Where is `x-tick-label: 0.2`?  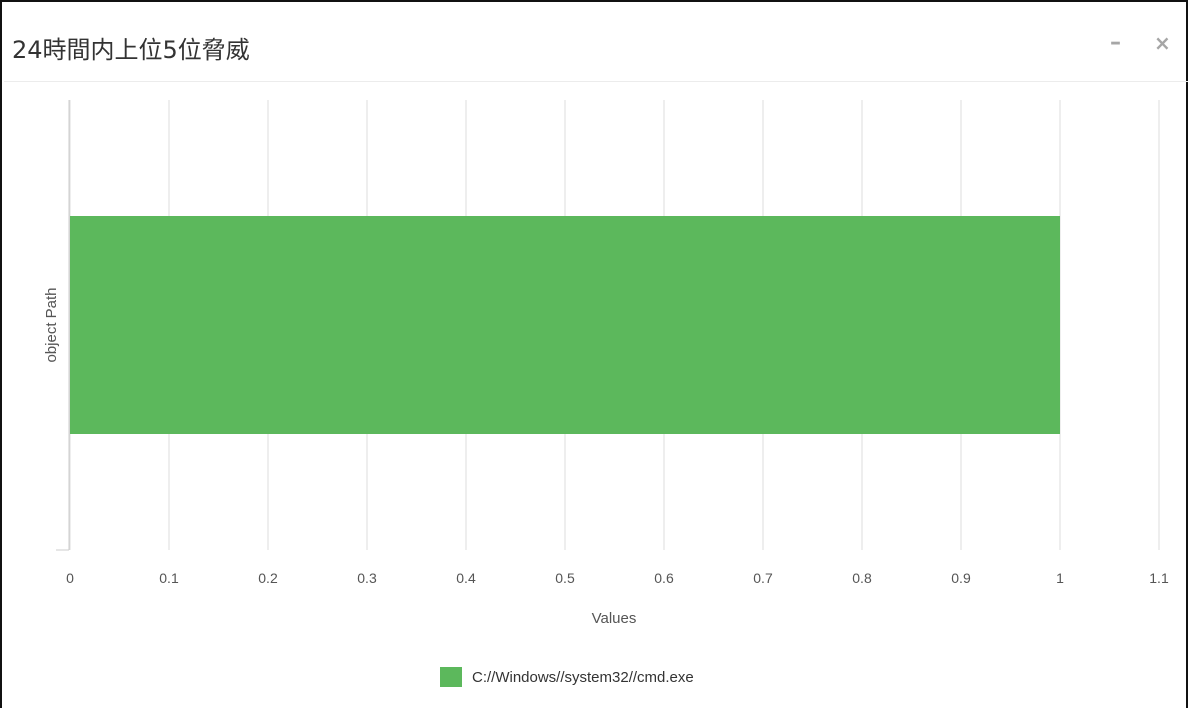
x-tick-label: 0.2 is located at coordinates (268, 578).